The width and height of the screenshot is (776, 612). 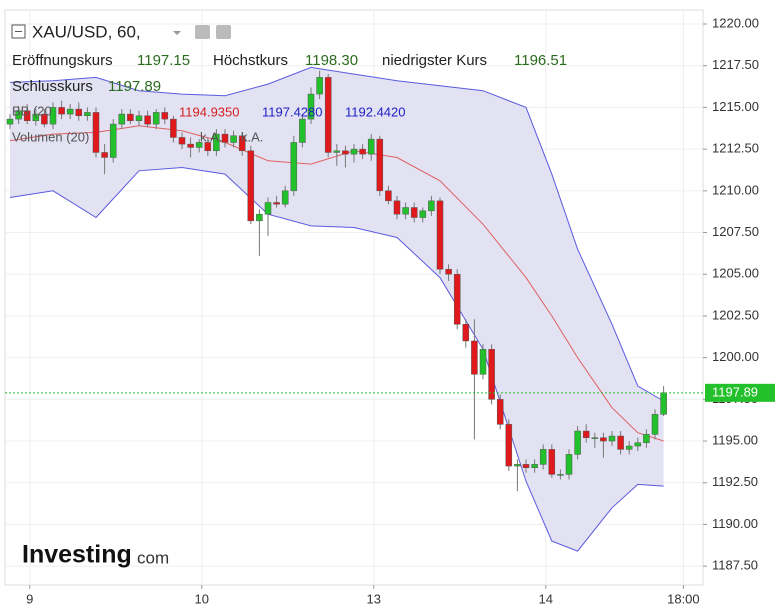 I want to click on settings-icon, so click(x=223, y=32).